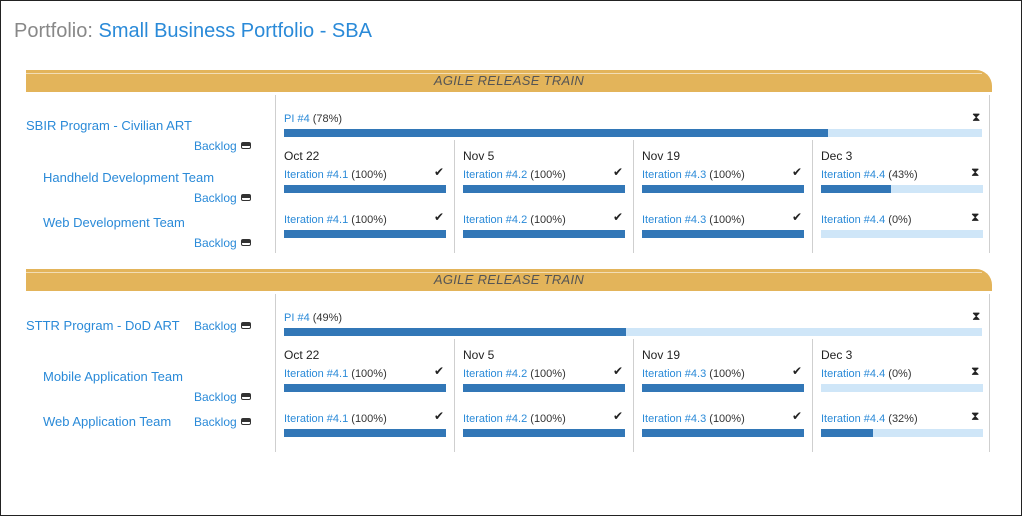 This screenshot has height=518, width=1024. I want to click on pi-progress-bar, so click(633, 332).